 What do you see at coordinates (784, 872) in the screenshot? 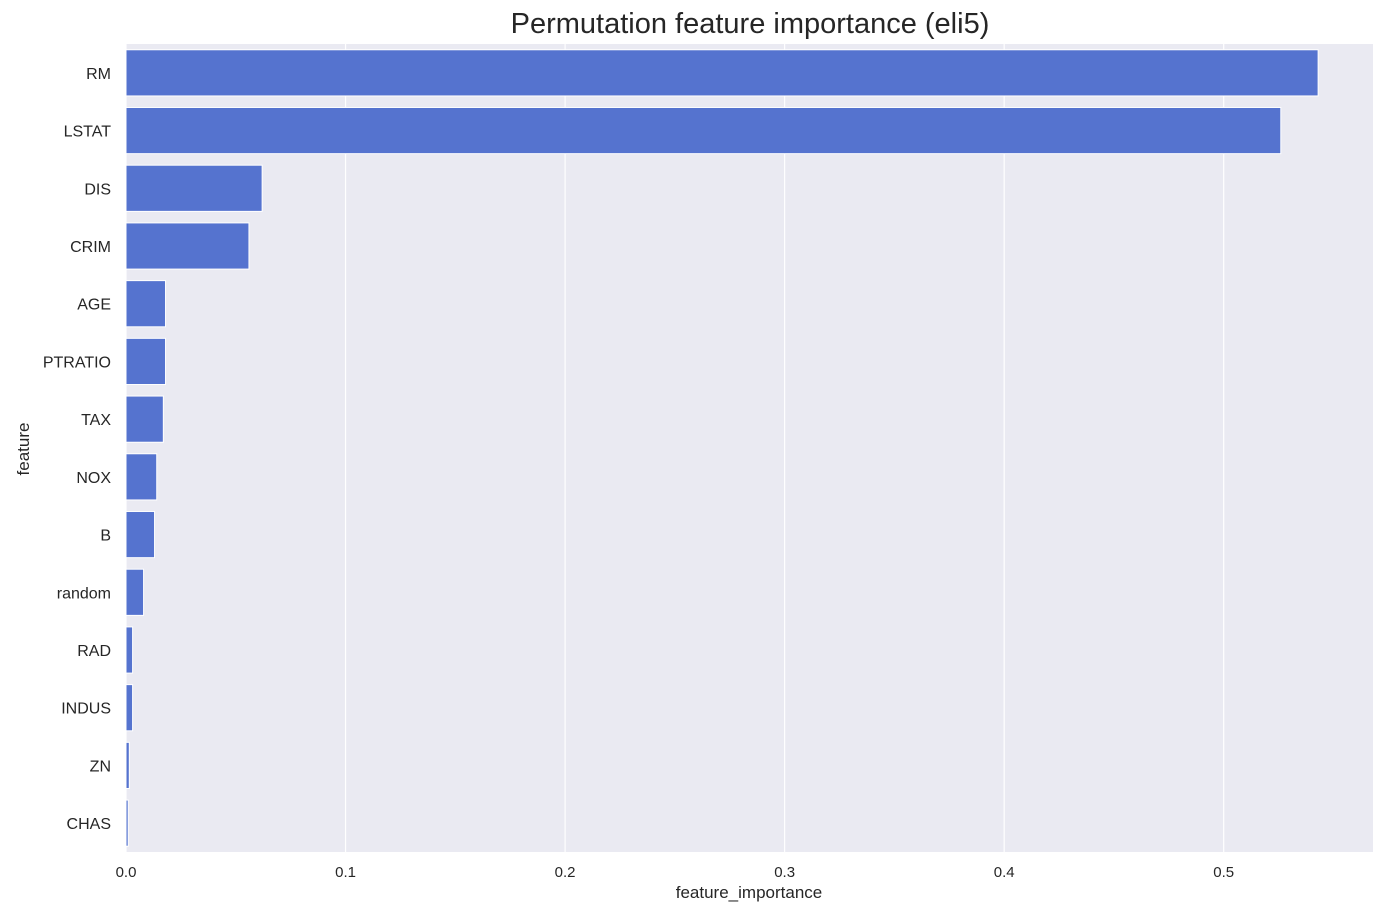
I see `x-tick-label: 0.3` at bounding box center [784, 872].